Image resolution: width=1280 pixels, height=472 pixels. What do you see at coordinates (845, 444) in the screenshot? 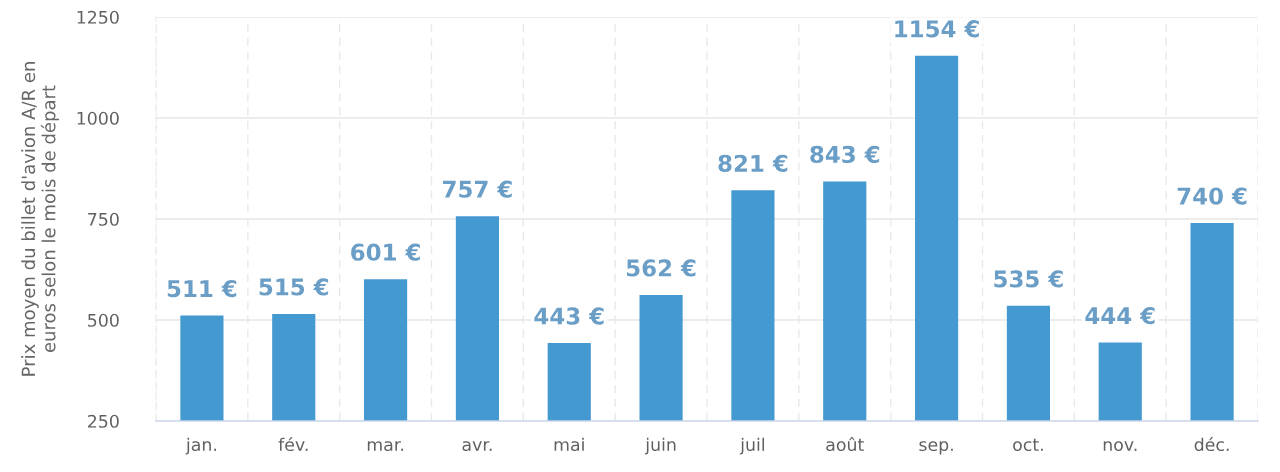
I see `x-tick-label: août` at bounding box center [845, 444].